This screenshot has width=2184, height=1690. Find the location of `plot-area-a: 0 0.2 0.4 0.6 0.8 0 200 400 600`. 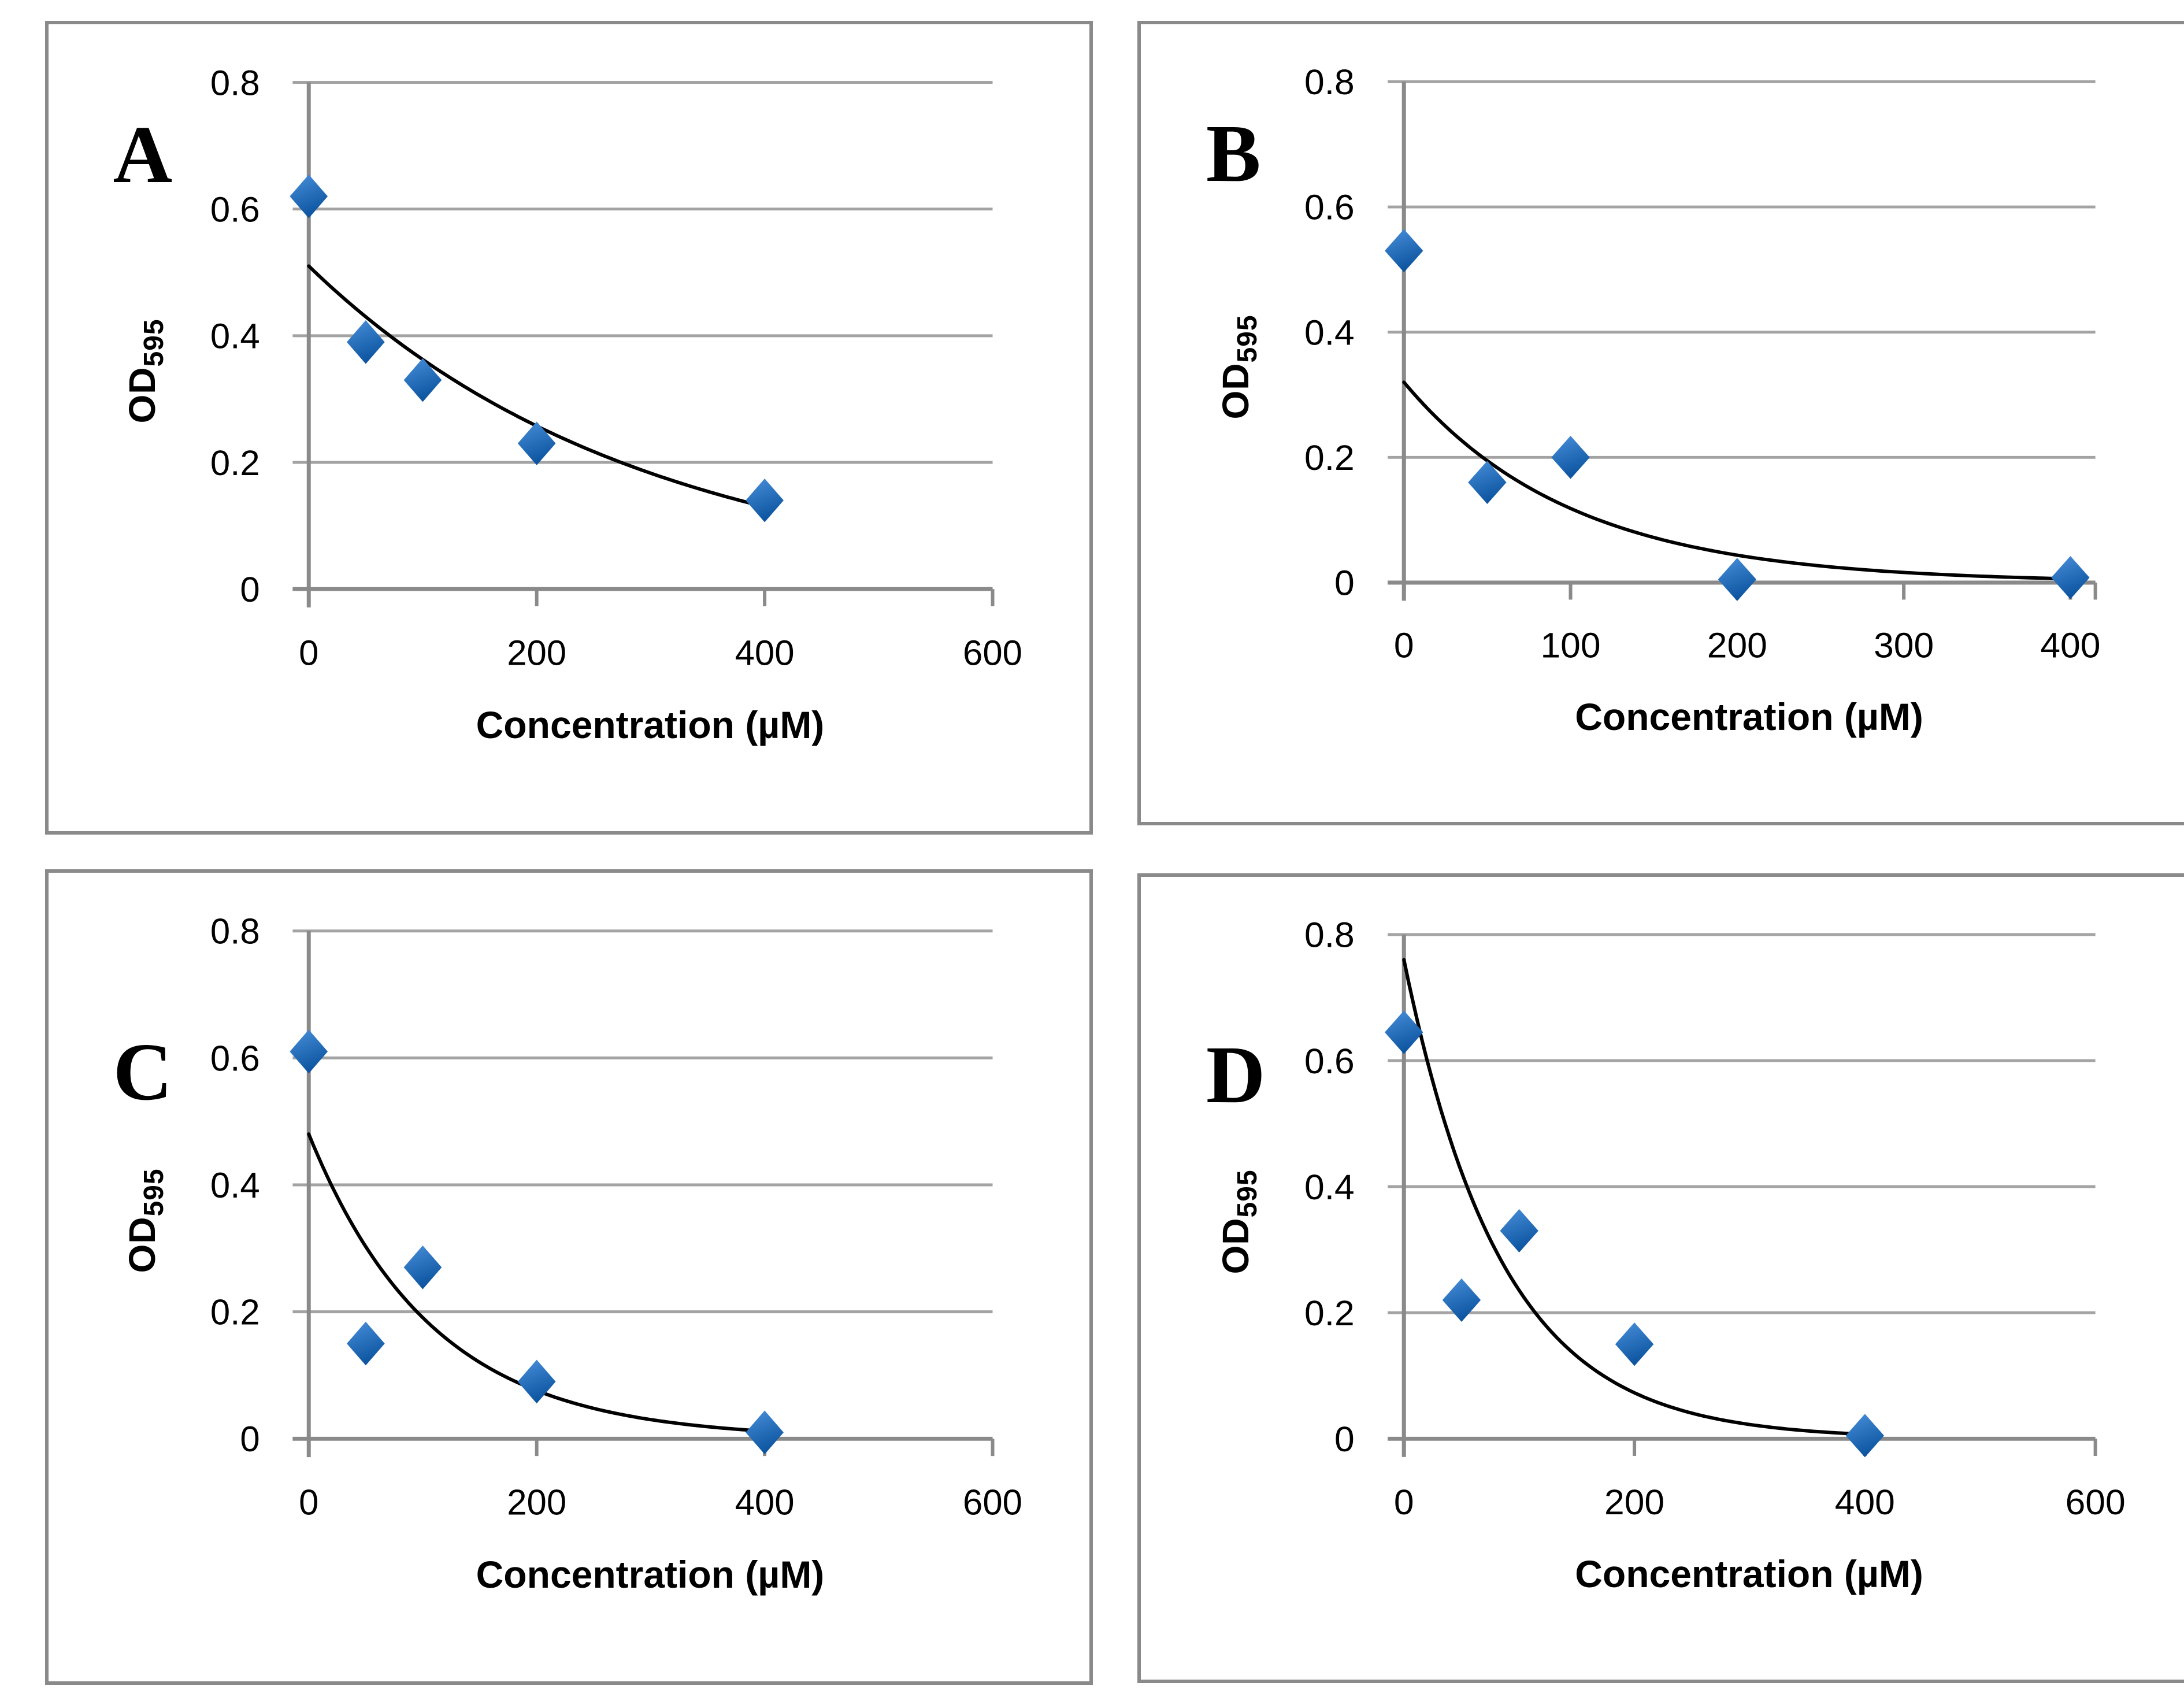

plot-area-a: 0 0.2 0.4 0.6 0.8 0 200 400 600 is located at coordinates (616, 368).